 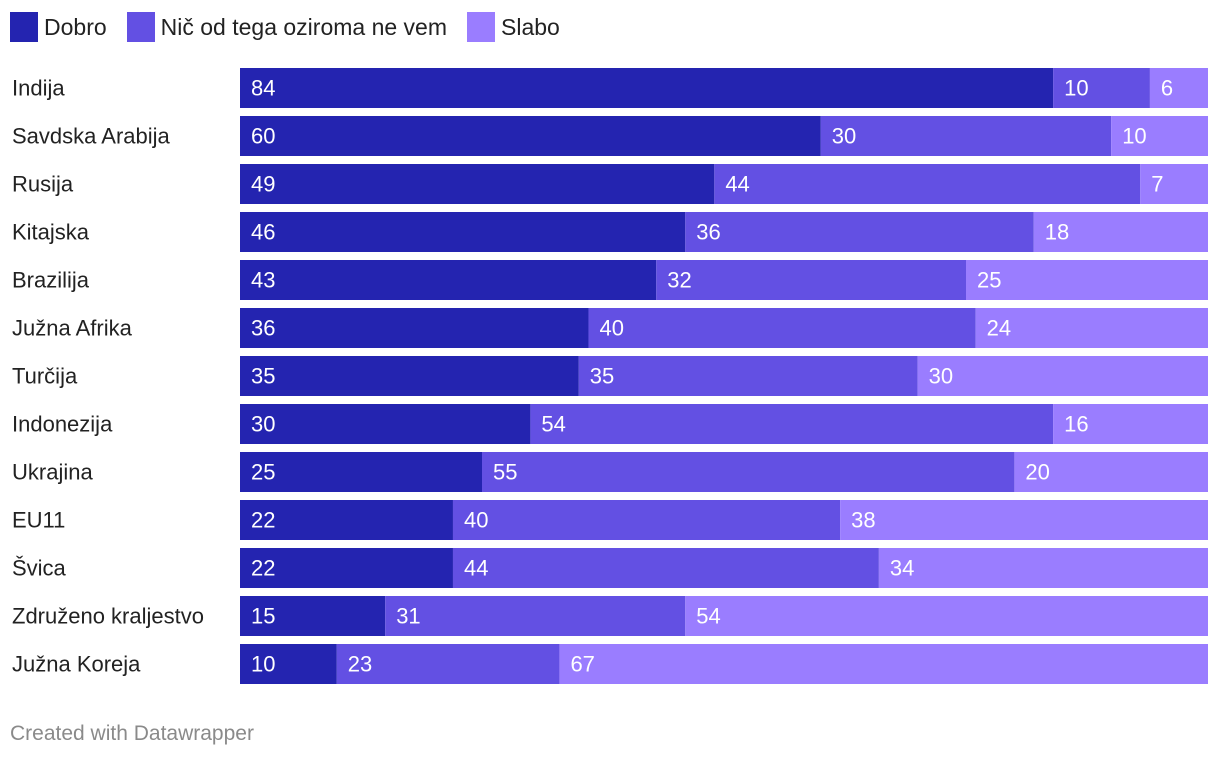 I want to click on bar-value-label: 46, so click(x=263, y=232).